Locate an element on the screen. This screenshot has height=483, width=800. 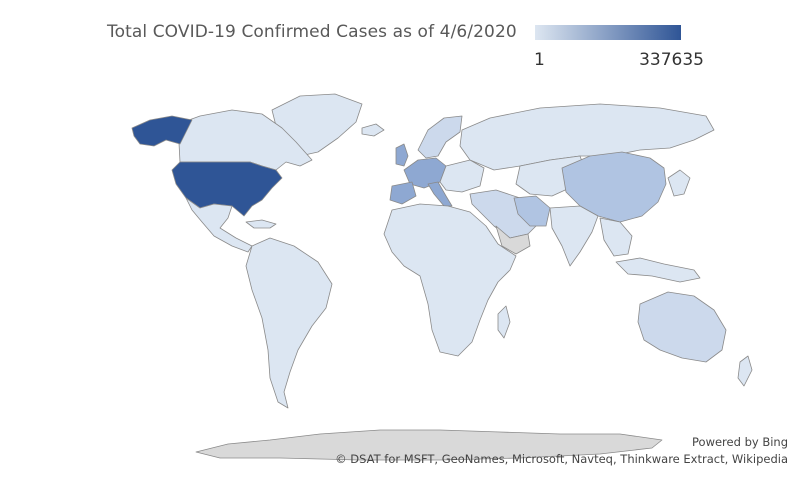
region-iceland is located at coordinates (373, 130).